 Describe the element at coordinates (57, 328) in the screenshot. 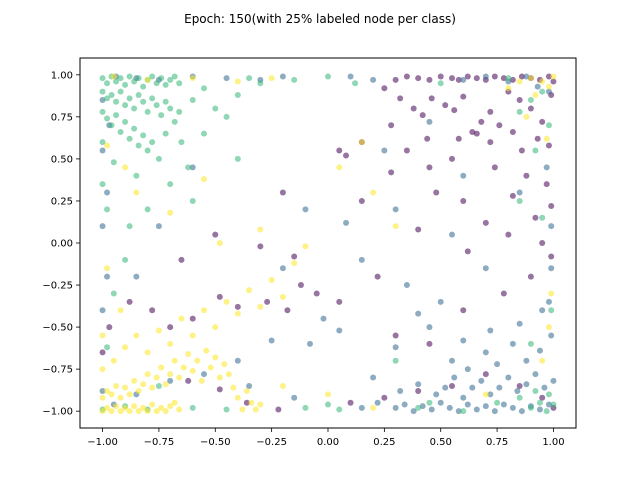

I see `y-tick-label-2: −0.50` at that location.